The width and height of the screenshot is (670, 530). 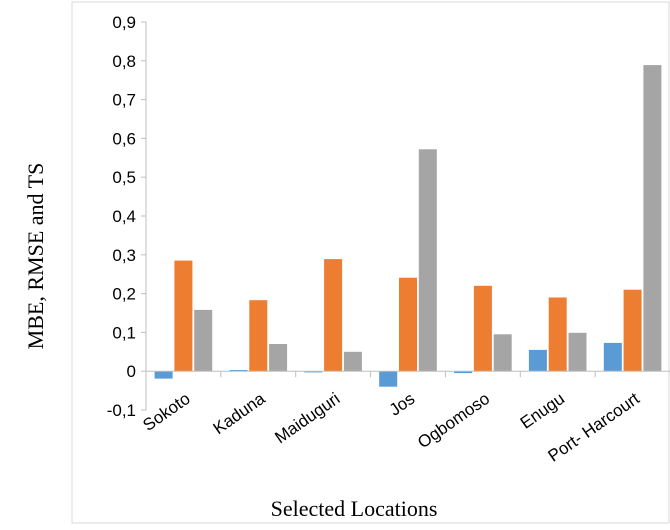 I want to click on y-ticks-group: 0,9 0,8 0,7 0,6 0,5 0,4 0,3 0,2 0,1 0 -0,1, so click(x=126, y=216).